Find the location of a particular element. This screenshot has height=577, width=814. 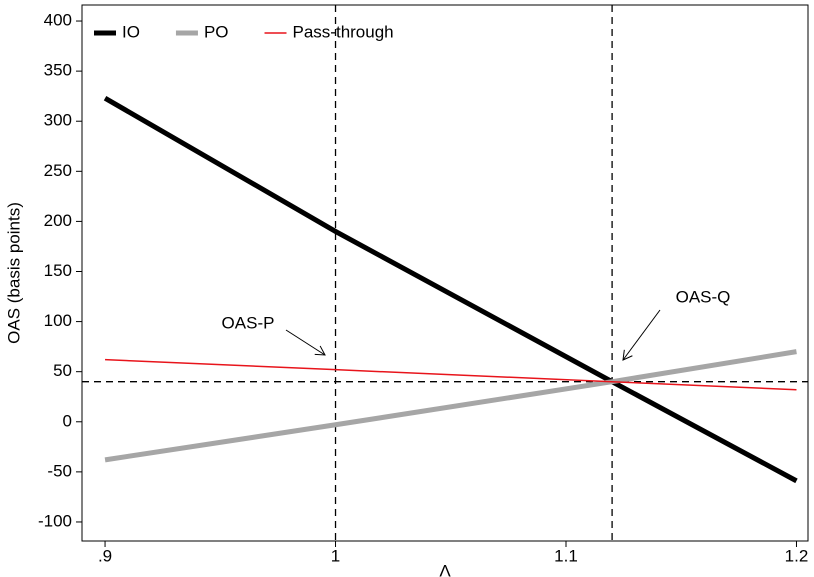

series-line is located at coordinates (451, 374).